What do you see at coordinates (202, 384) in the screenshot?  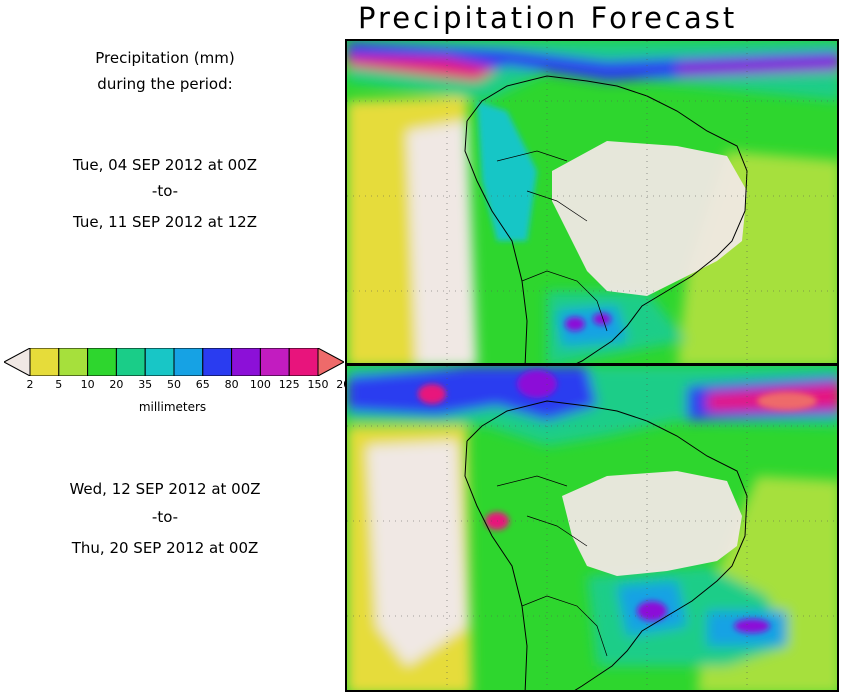 I see `legend-tick-label: 65` at bounding box center [202, 384].